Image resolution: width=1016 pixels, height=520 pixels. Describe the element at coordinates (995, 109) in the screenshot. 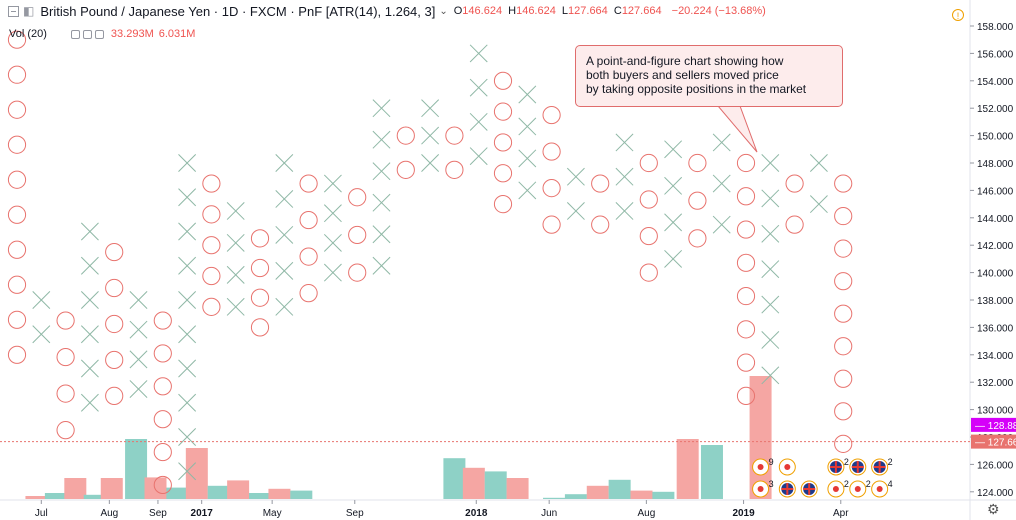

I see `y-tick-label: 152.000` at that location.